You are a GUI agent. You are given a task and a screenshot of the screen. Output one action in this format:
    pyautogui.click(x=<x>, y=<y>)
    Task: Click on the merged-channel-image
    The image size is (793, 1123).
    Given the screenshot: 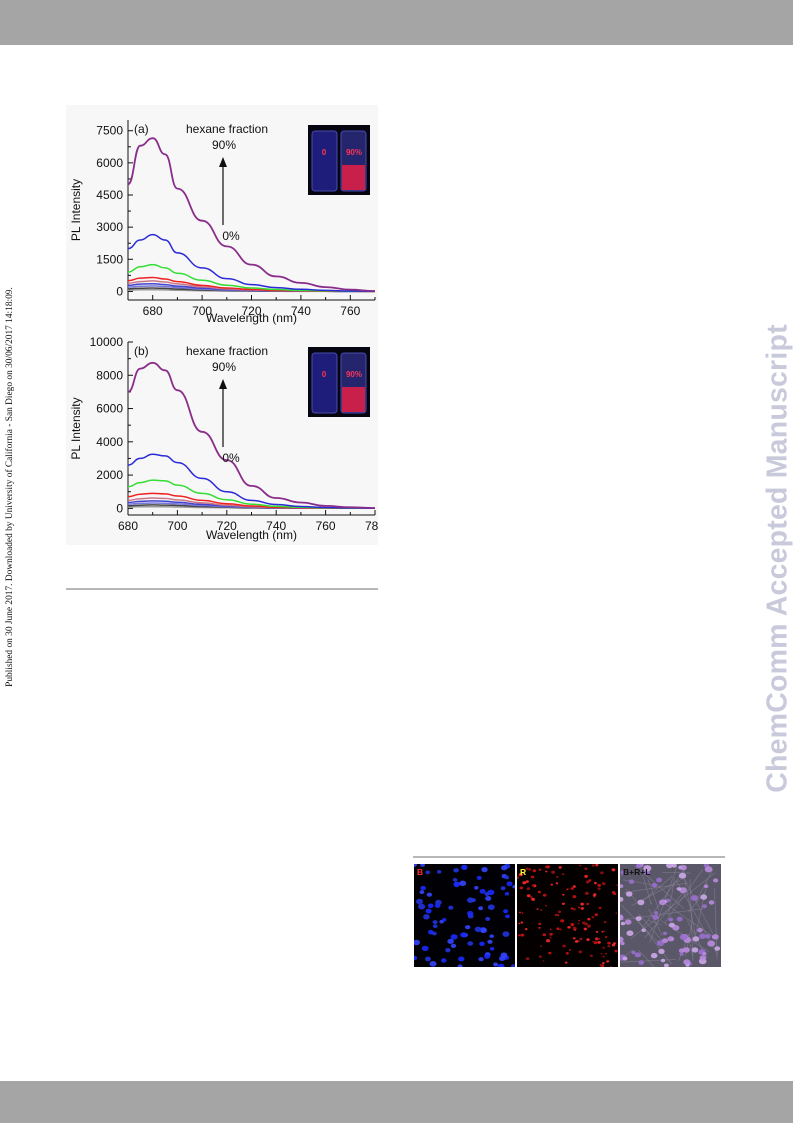 What is the action you would take?
    pyautogui.click(x=670, y=915)
    